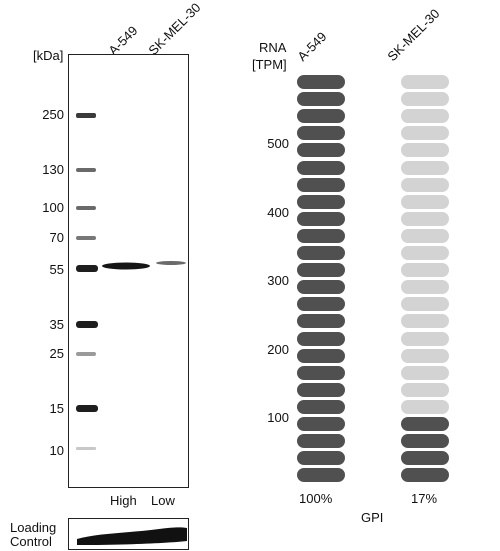  What do you see at coordinates (413, 35) in the screenshot?
I see `rna-lane-label-skmel30: SK-MEL-30` at bounding box center [413, 35].